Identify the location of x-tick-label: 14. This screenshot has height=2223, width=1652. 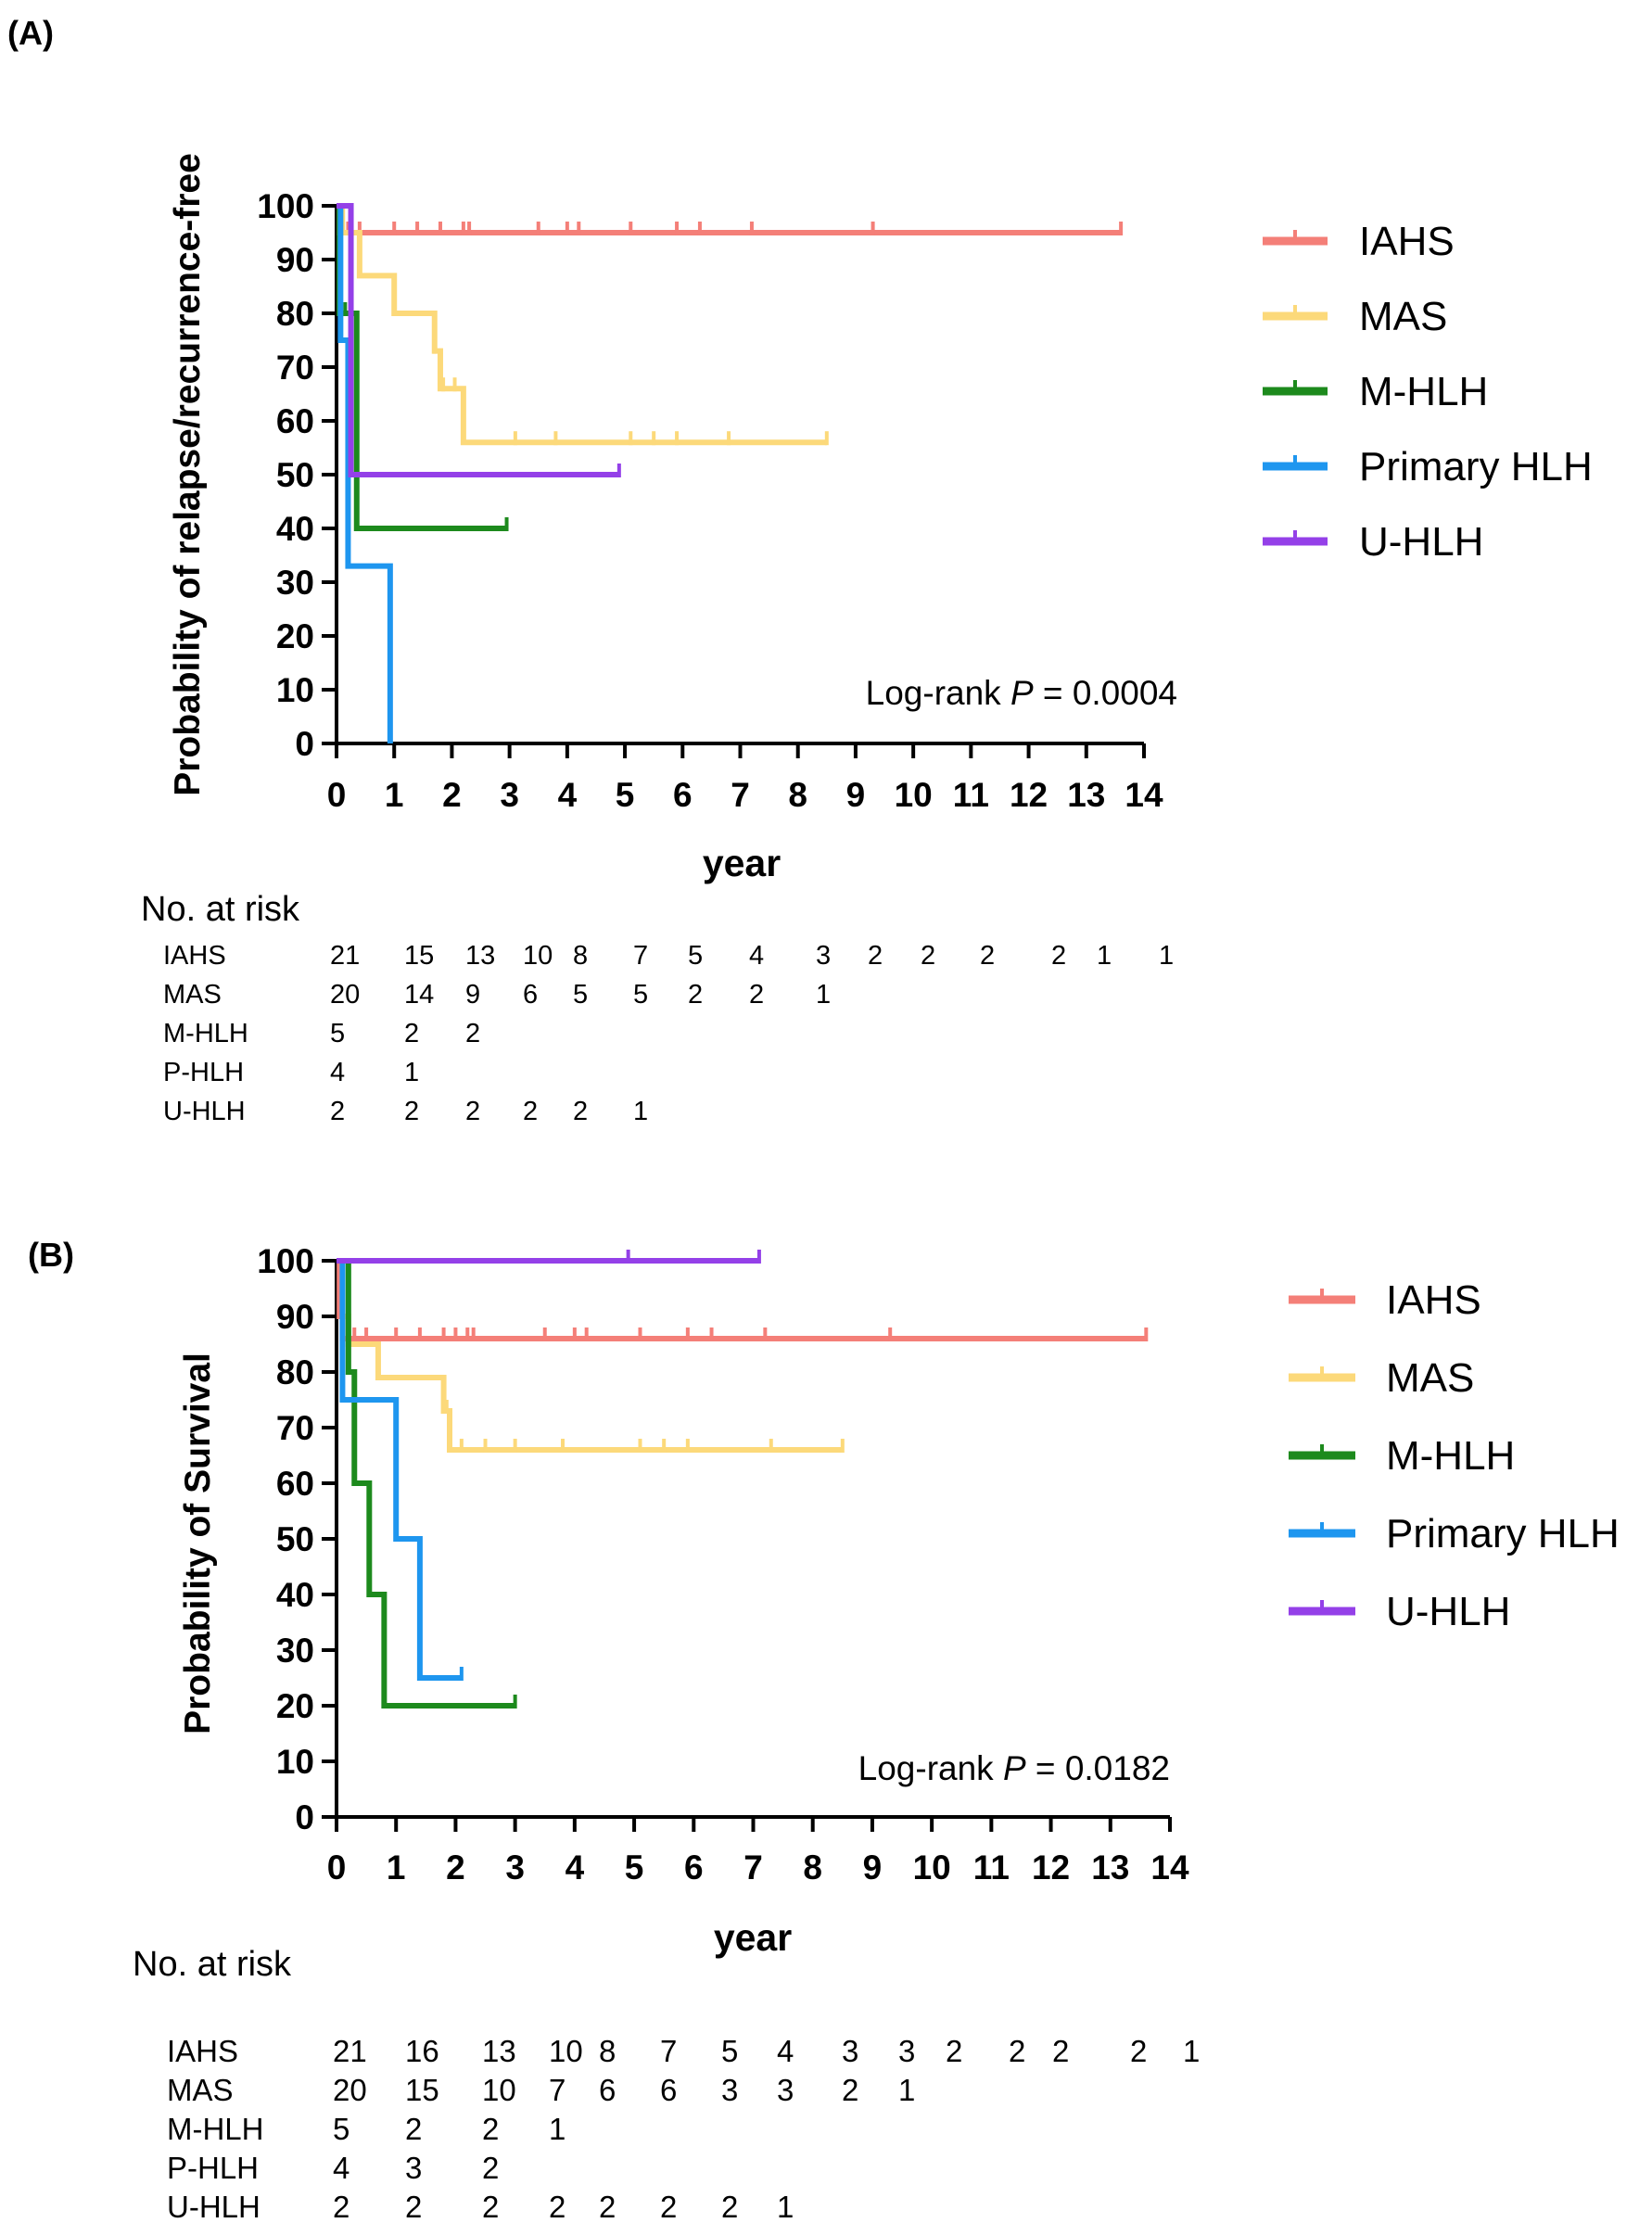
(1144, 795).